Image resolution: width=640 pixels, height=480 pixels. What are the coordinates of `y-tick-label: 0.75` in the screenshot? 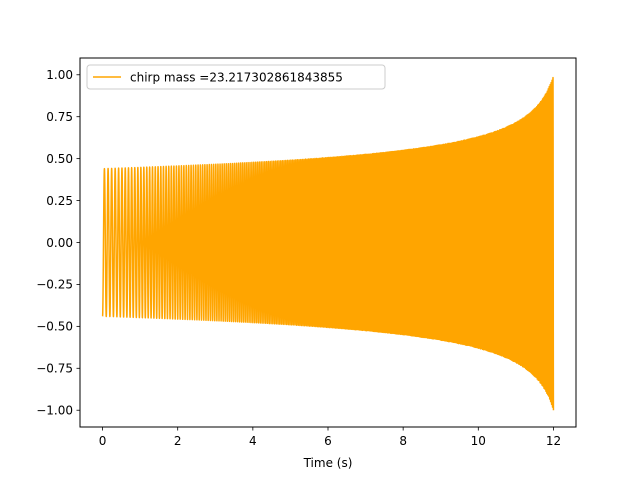 It's located at (59, 117).